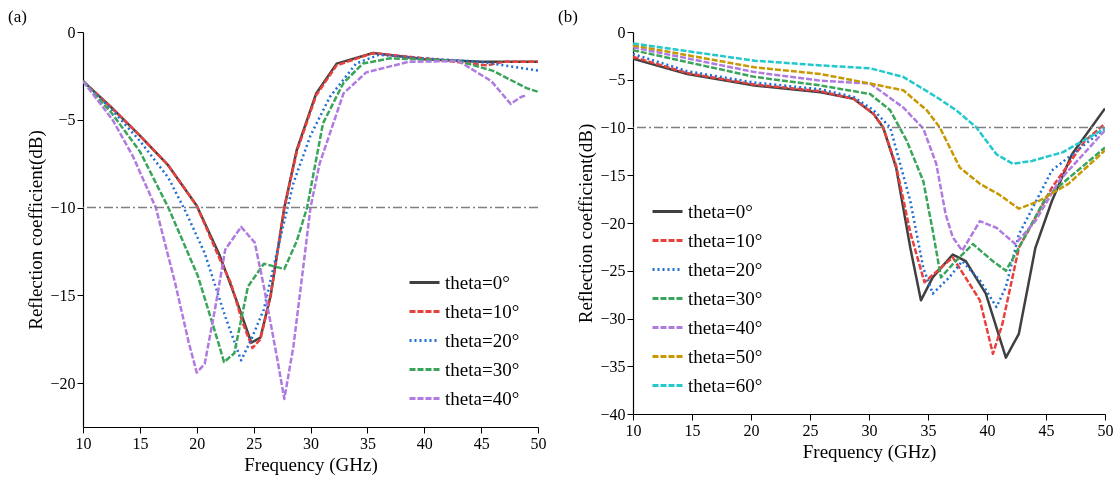  Describe the element at coordinates (613, 318) in the screenshot. I see `y-tick-label: −30` at that location.